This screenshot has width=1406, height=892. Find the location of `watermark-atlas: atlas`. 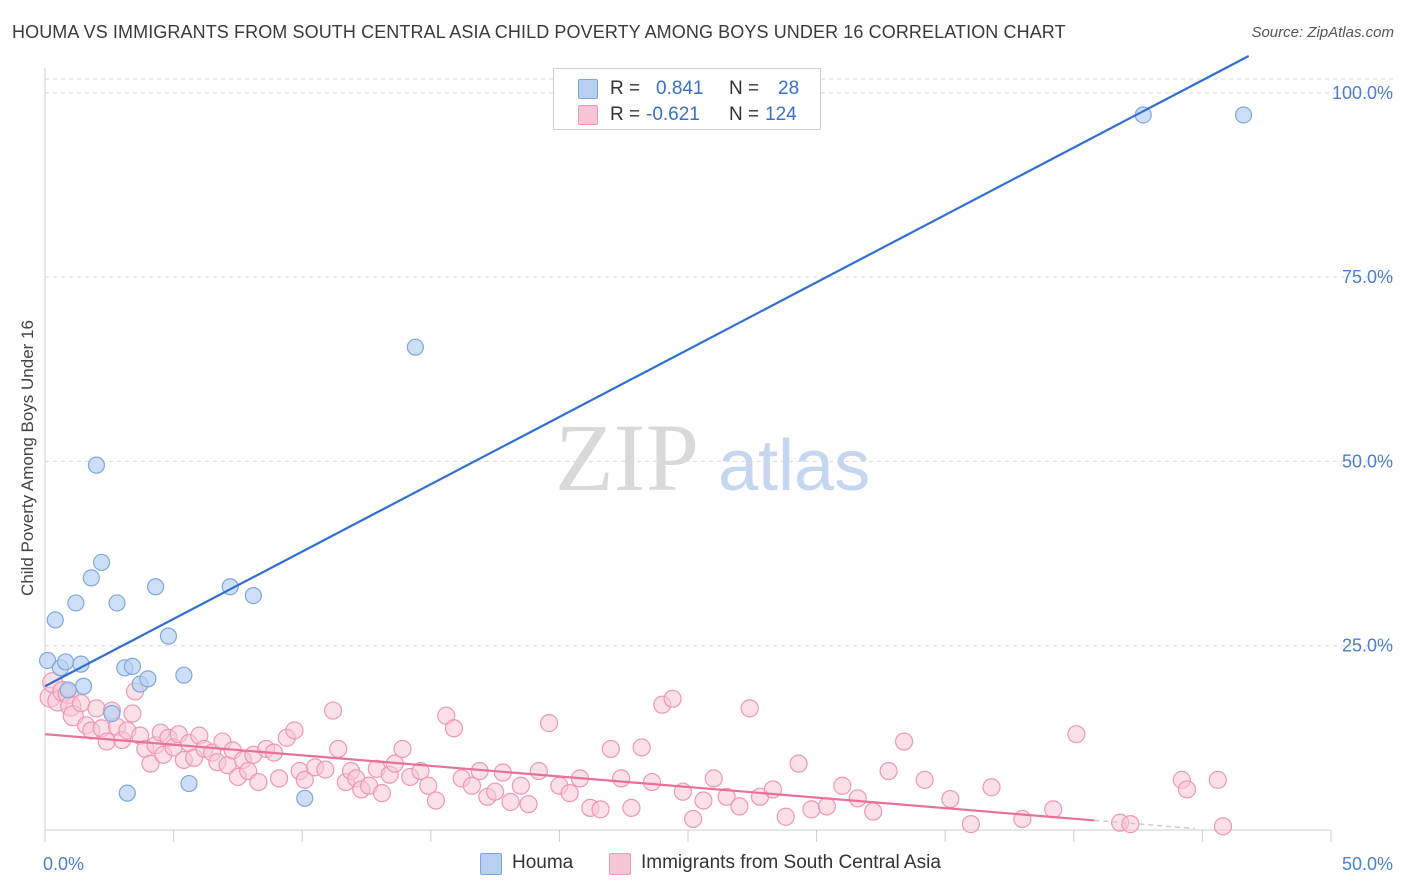

watermark-atlas: atlas is located at coordinates (794, 466).